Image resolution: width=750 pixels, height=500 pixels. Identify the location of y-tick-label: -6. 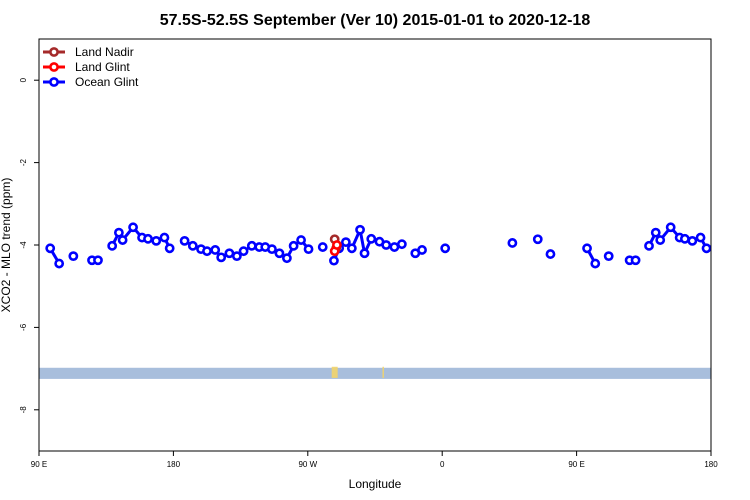
(23, 327).